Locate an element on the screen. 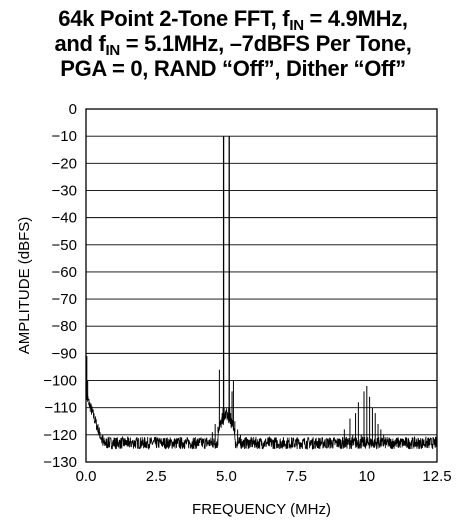 The height and width of the screenshot is (529, 466). title-line-3: PGA = 0, RAND “Off”, Dither “Off” is located at coordinates (233, 68).